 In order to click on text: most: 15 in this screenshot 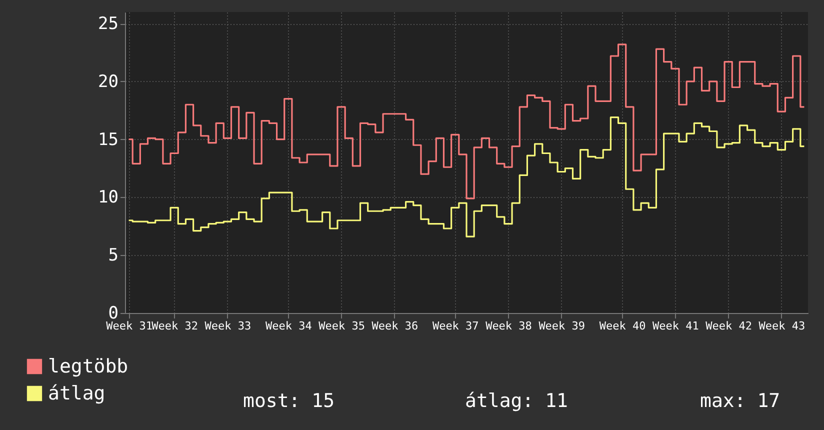, I will do `click(289, 401)`.